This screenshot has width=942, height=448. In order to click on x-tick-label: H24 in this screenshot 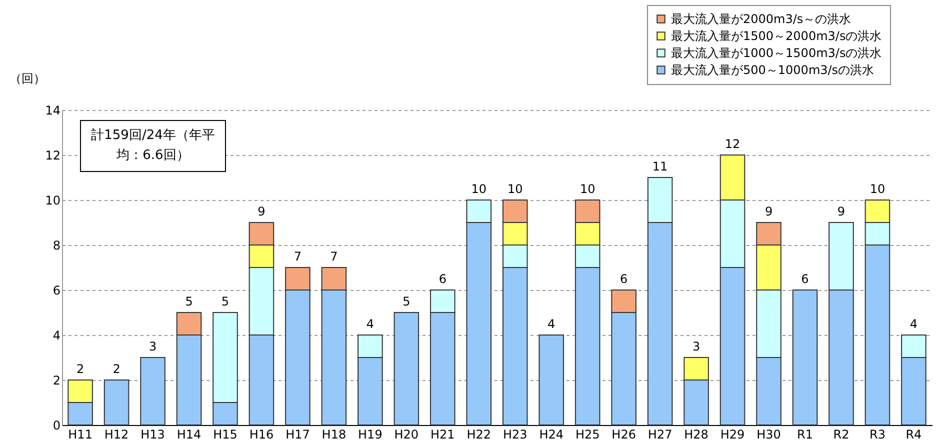, I will do `click(551, 435)`.